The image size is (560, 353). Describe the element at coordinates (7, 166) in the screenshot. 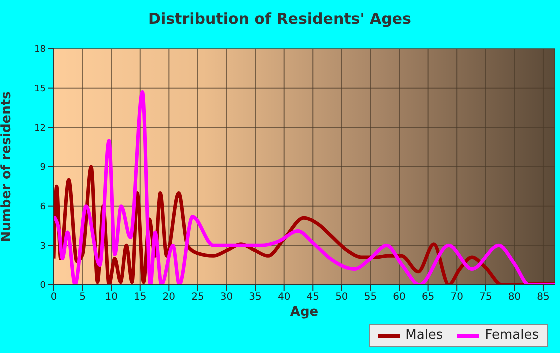

I see `y-axis-title: Number of residents` at that location.